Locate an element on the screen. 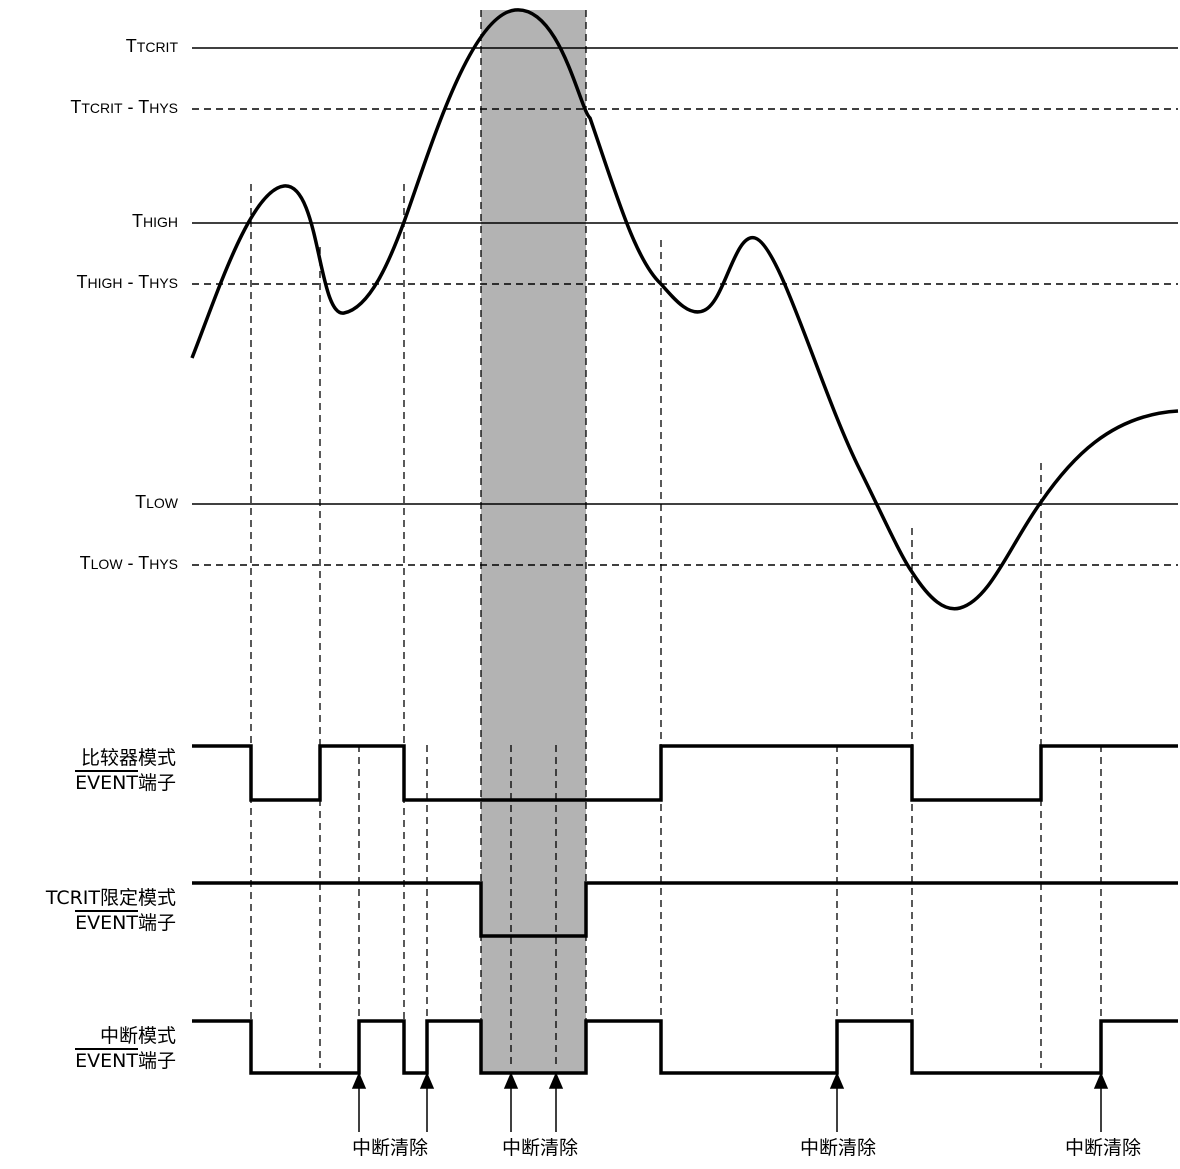  thigh-hys-mid: - is located at coordinates (130, 282).